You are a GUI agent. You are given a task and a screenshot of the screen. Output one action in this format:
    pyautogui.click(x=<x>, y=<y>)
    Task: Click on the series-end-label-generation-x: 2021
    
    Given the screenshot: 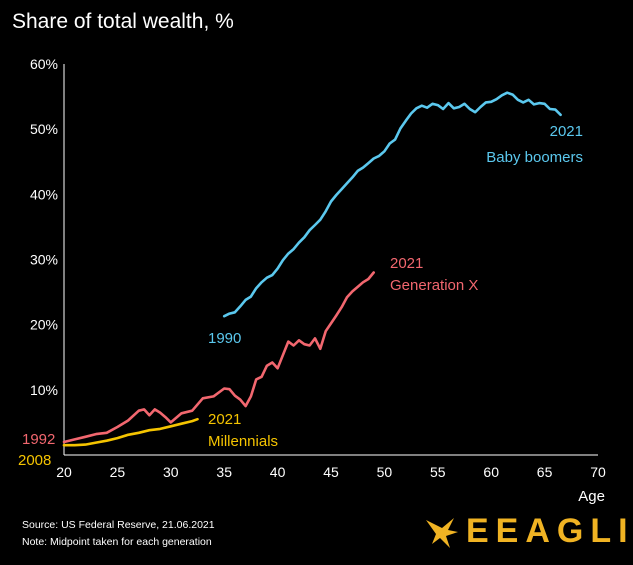 What is the action you would take?
    pyautogui.click(x=406, y=263)
    